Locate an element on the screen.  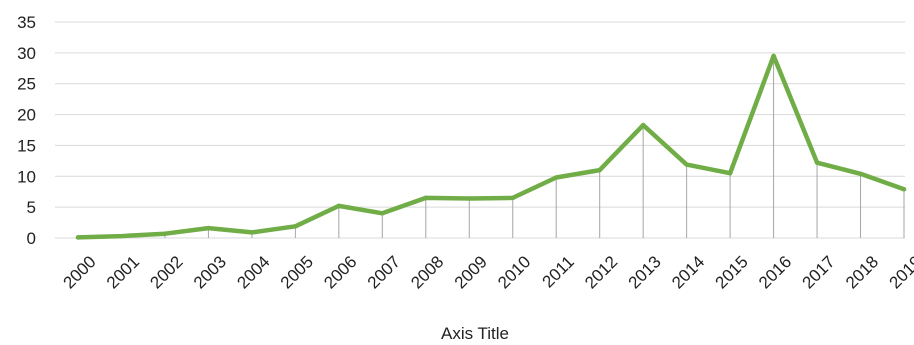
x-tick-label: 2018 is located at coordinates (862, 272).